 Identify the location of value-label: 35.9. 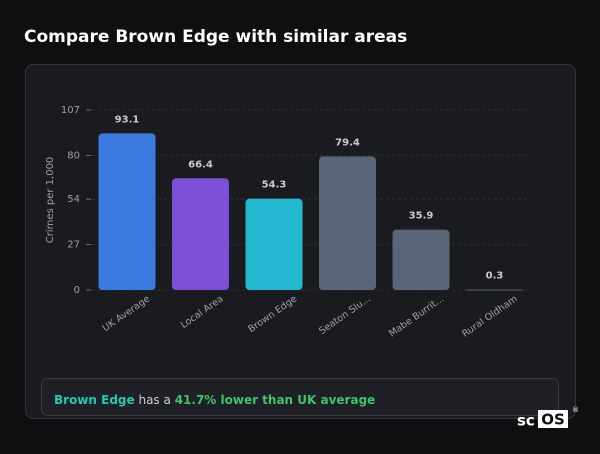
(421, 216).